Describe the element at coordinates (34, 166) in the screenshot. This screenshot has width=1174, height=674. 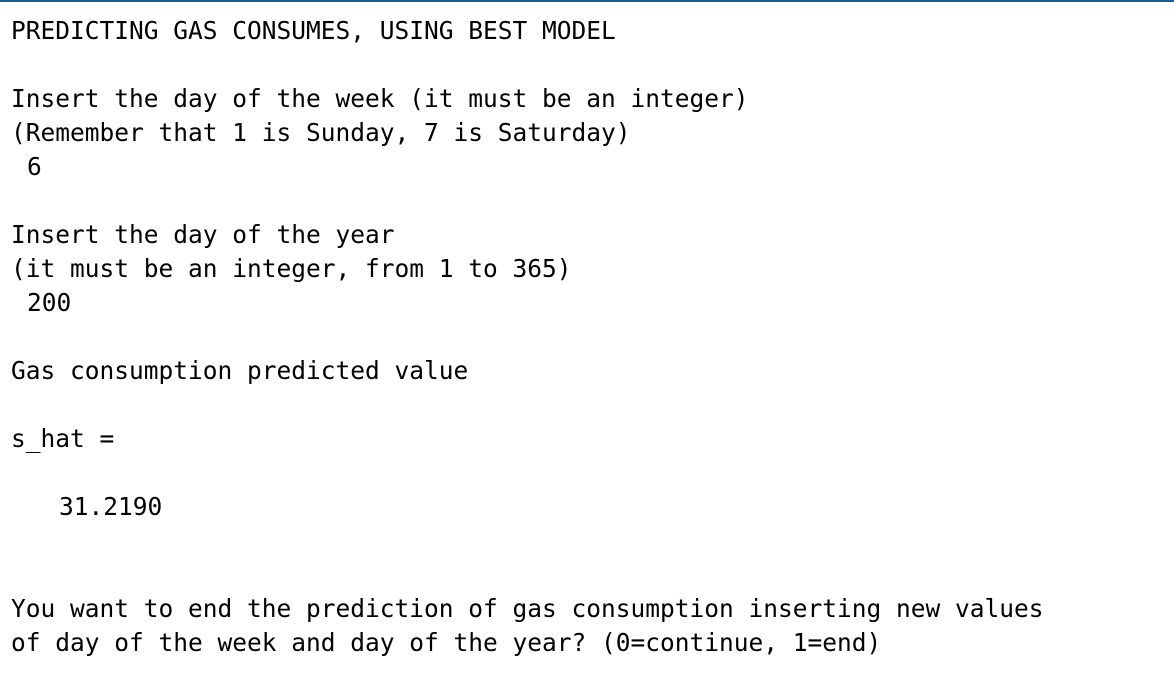
I see `week-input-value: 6` at that location.